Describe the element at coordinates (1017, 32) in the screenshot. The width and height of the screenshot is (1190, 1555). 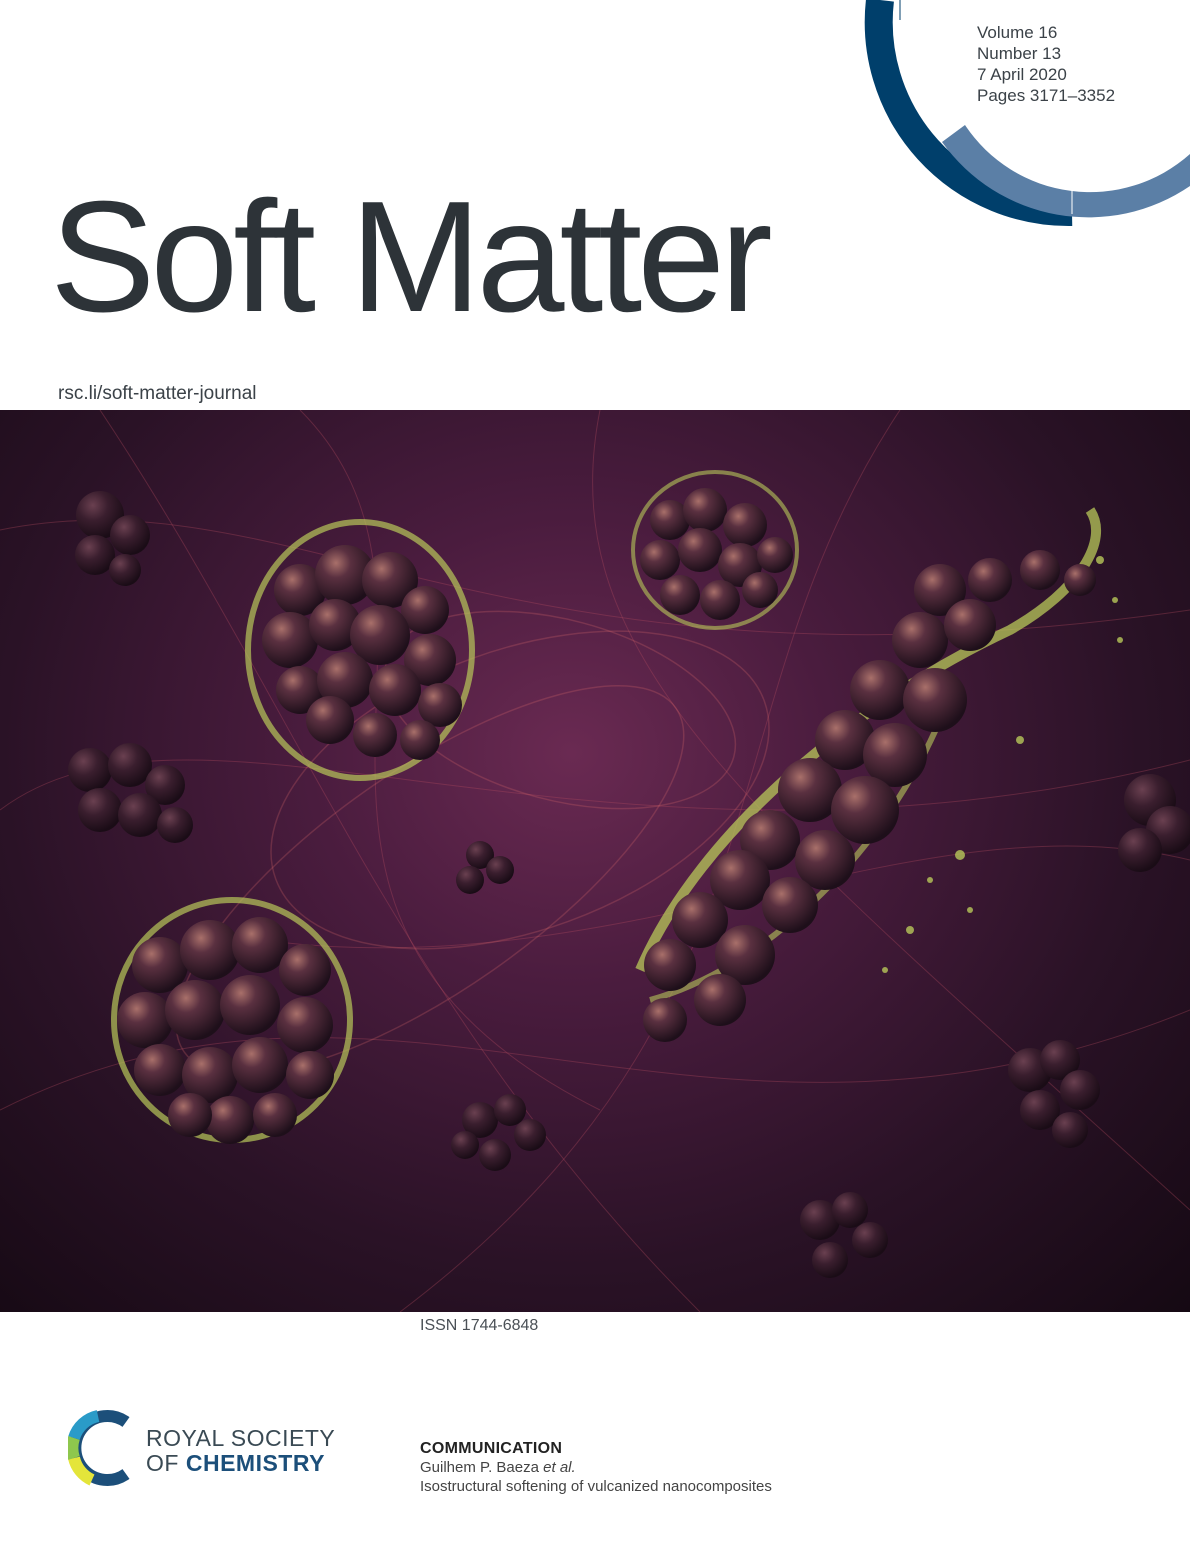
I see `volume: Volume 16` at that location.